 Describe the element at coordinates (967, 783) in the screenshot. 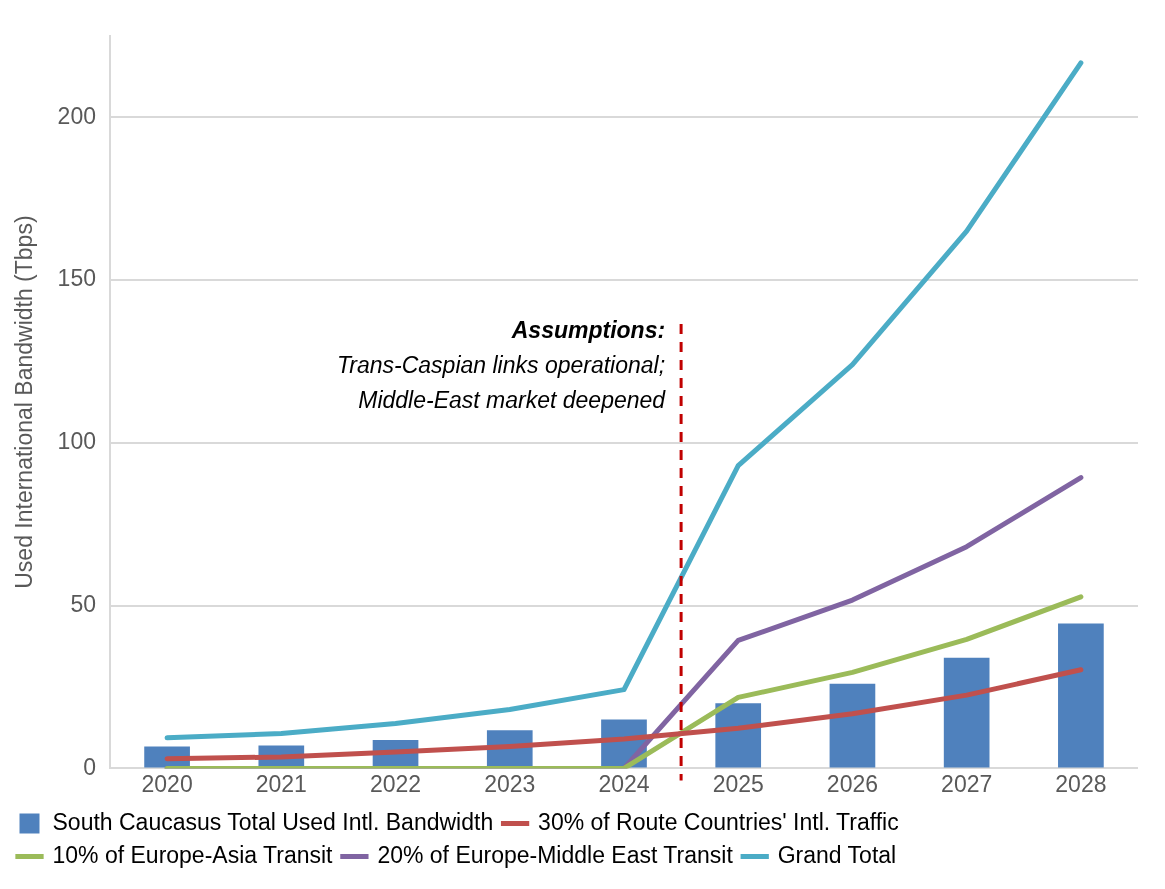

I see `x-tick-label: 2027` at that location.